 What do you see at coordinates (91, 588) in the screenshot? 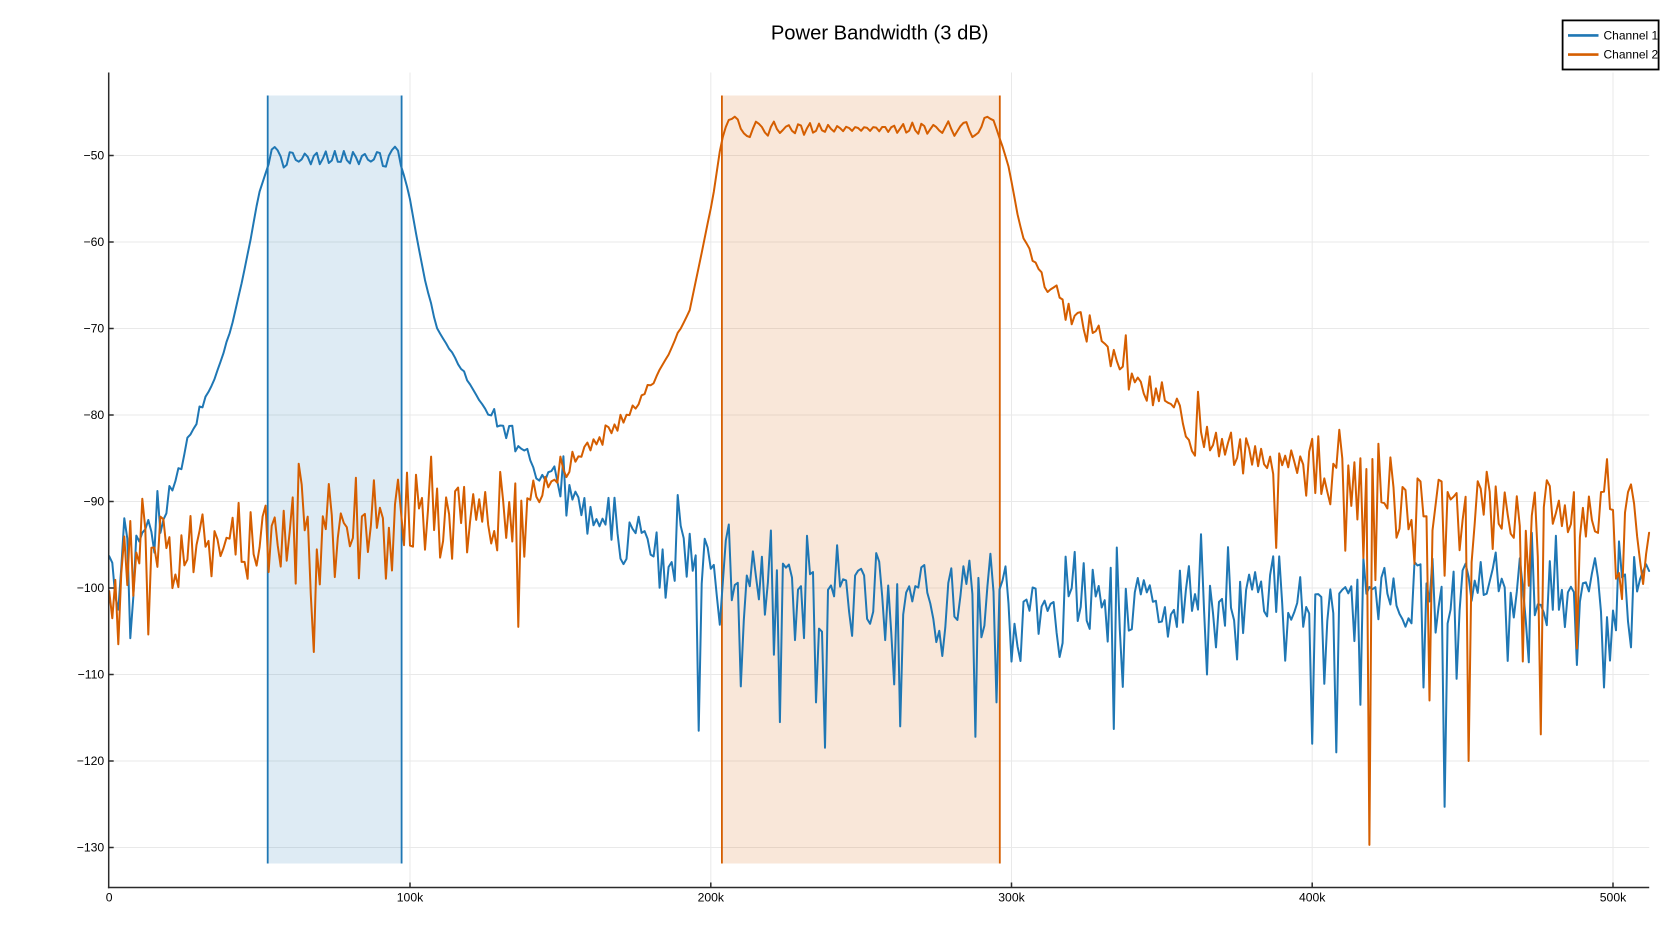
I see `svg-text: −100` at bounding box center [91, 588].